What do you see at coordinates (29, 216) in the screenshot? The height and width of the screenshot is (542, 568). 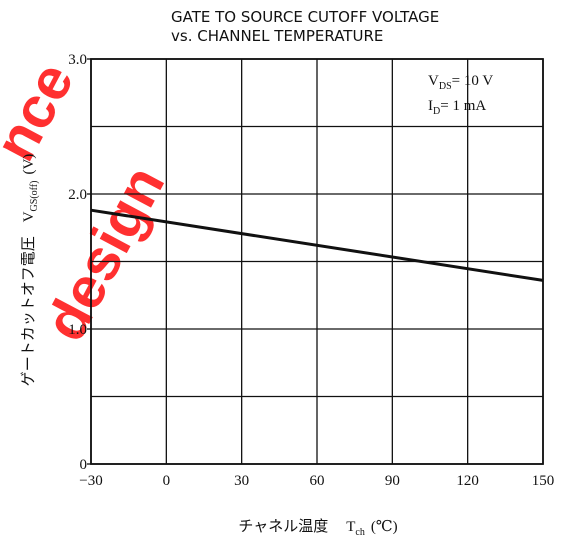 I see `y-axis-symbol: V` at bounding box center [29, 216].